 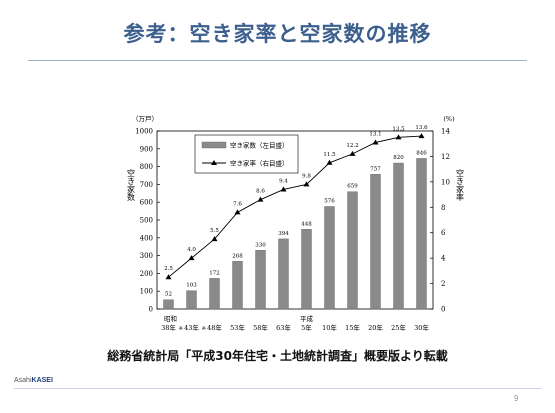 I want to click on x-tick-label: 25年, so click(x=398, y=327).